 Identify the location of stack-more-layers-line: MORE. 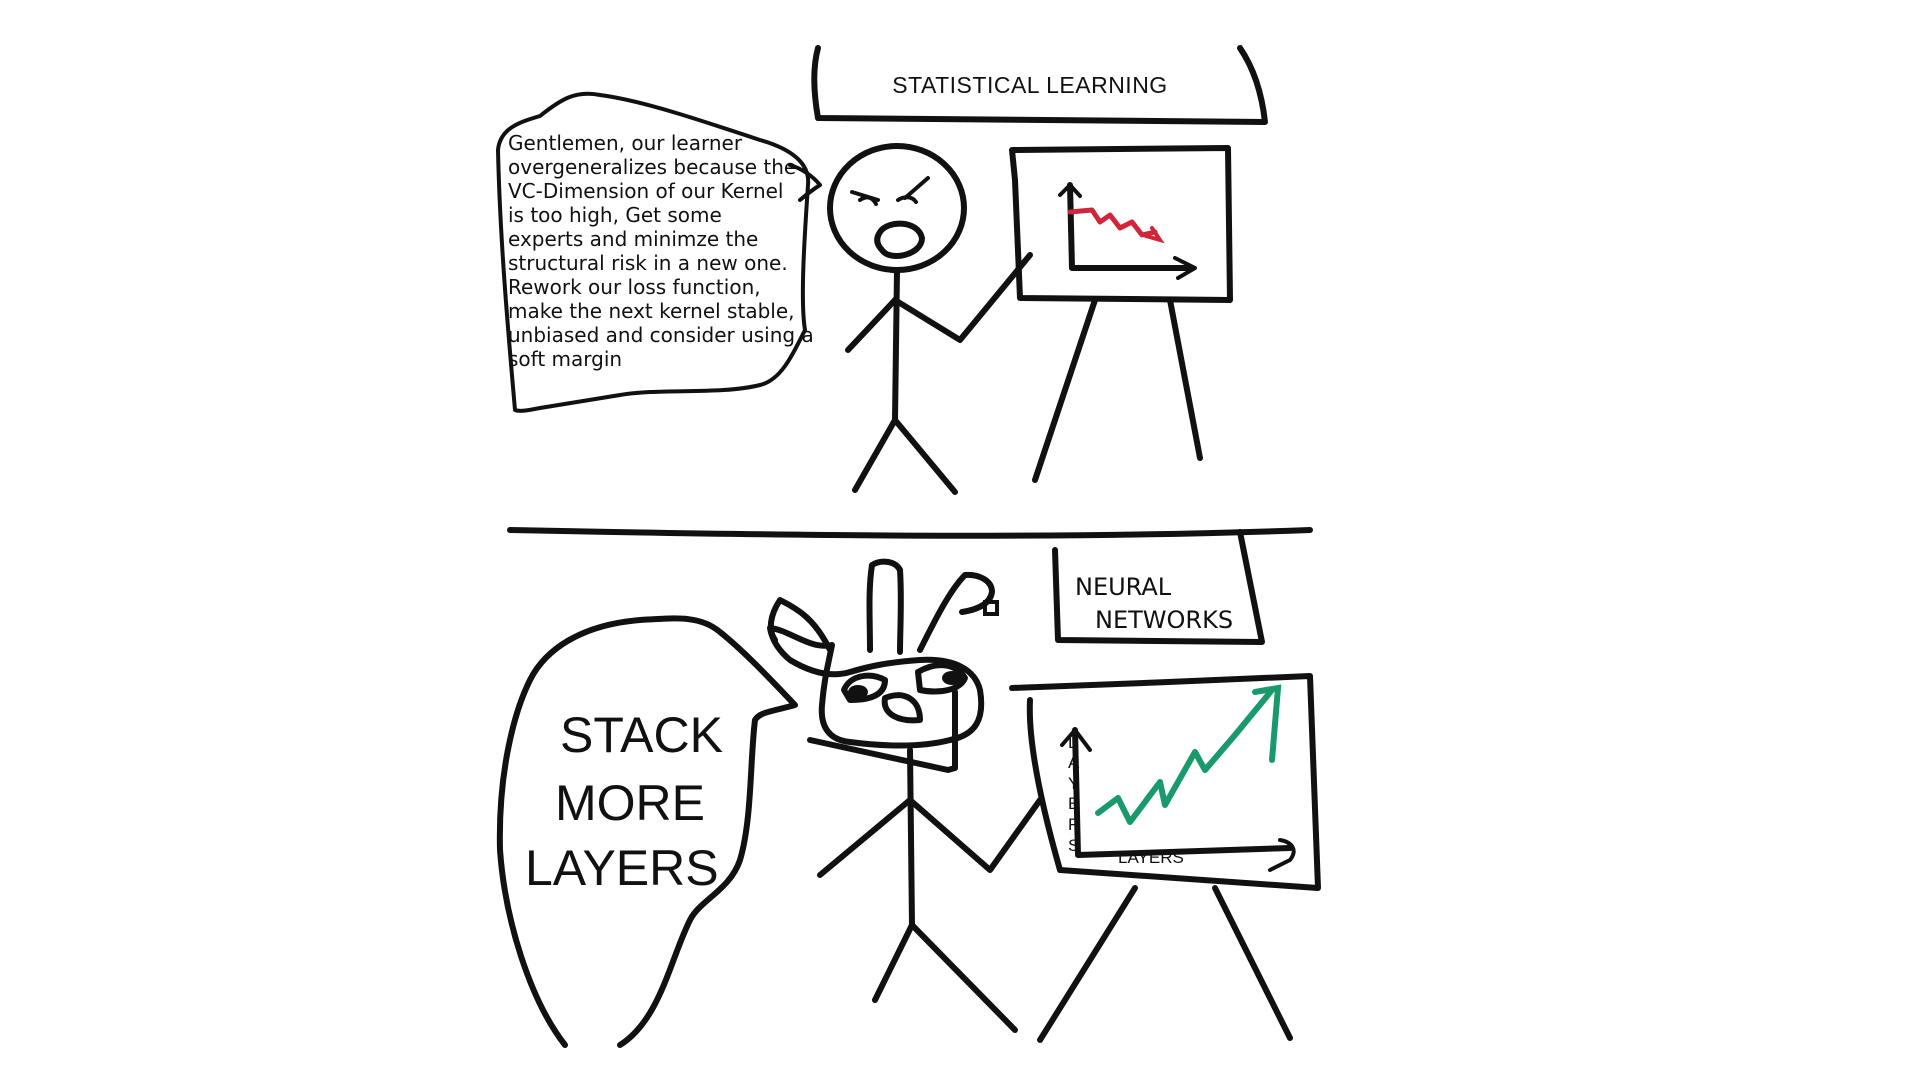
(630, 803).